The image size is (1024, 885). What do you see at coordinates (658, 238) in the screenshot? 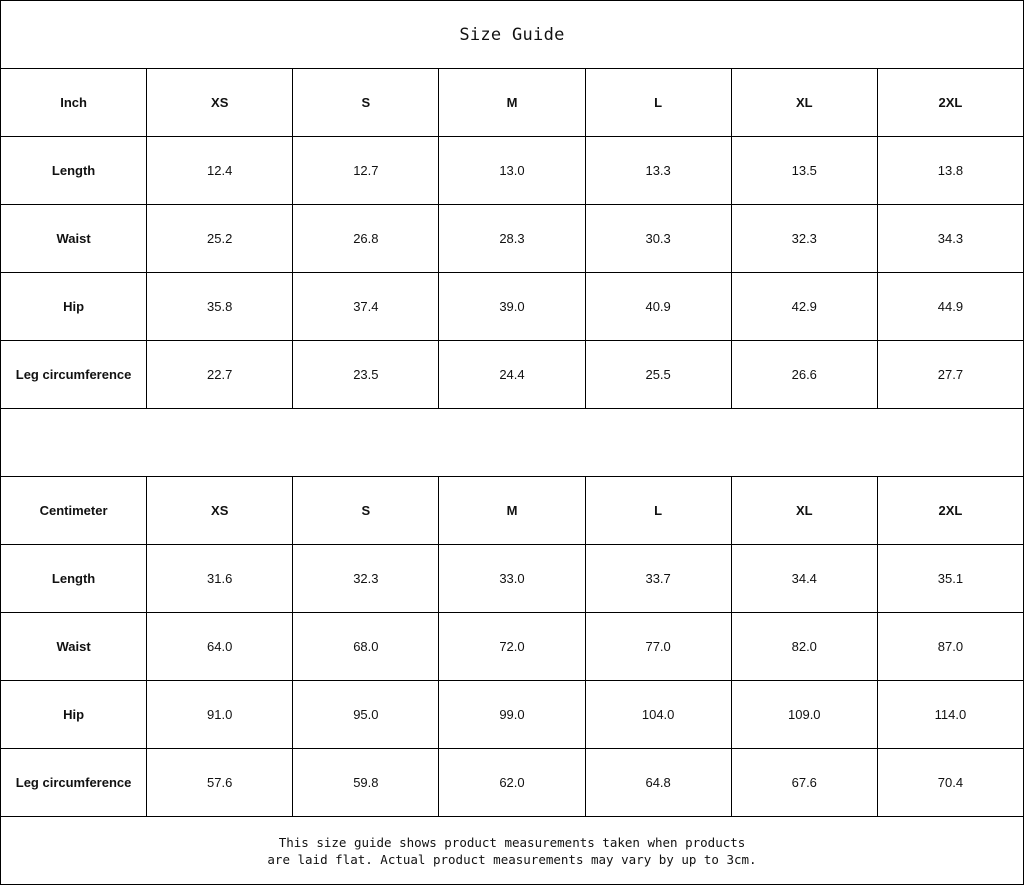
I see `measurement-value: 30.3` at bounding box center [658, 238].